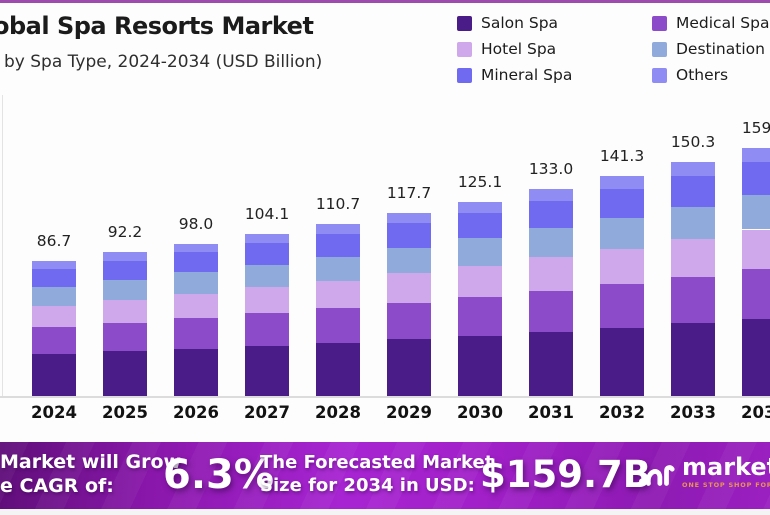 This screenshot has width=770, height=515. What do you see at coordinates (755, 127) in the screenshot?
I see `bar-total-label: 159.7` at bounding box center [755, 127].